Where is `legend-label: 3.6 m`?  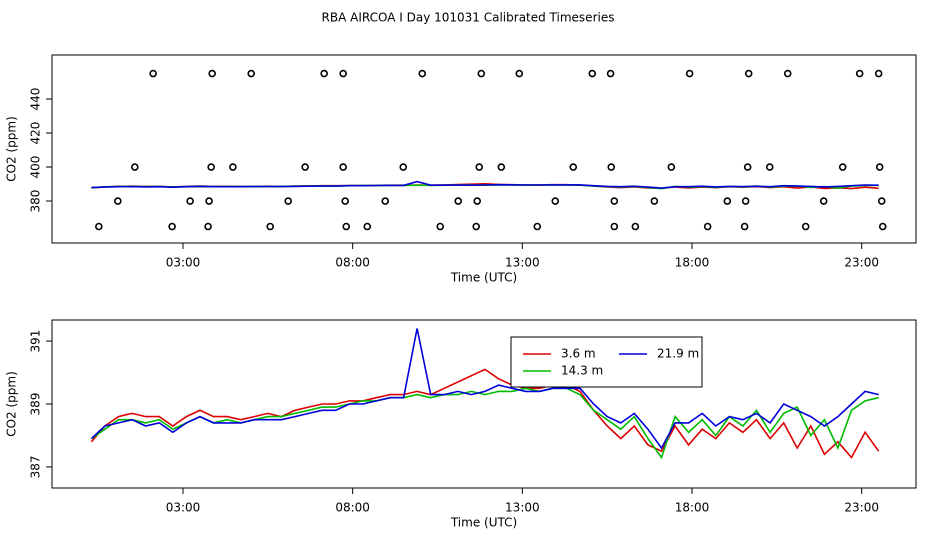
legend-label: 3.6 m is located at coordinates (578, 354).